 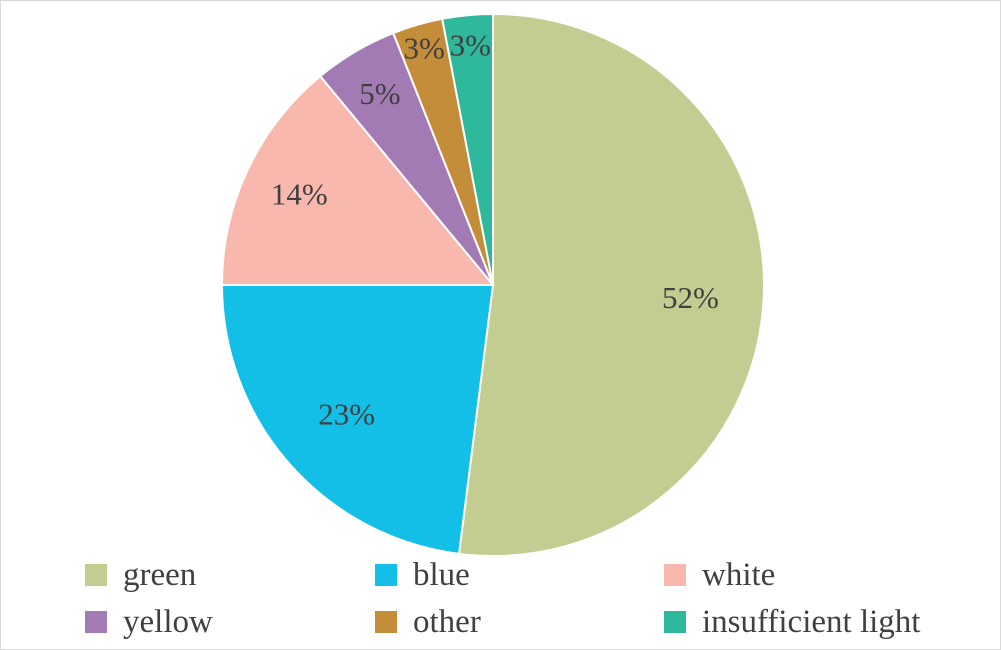 I want to click on legend-label-white: white, so click(x=739, y=574).